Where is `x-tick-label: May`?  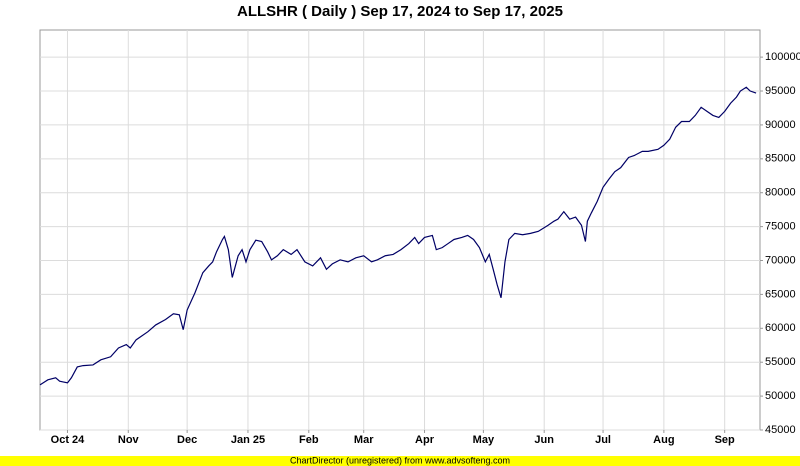
x-tick-label: May is located at coordinates (484, 440).